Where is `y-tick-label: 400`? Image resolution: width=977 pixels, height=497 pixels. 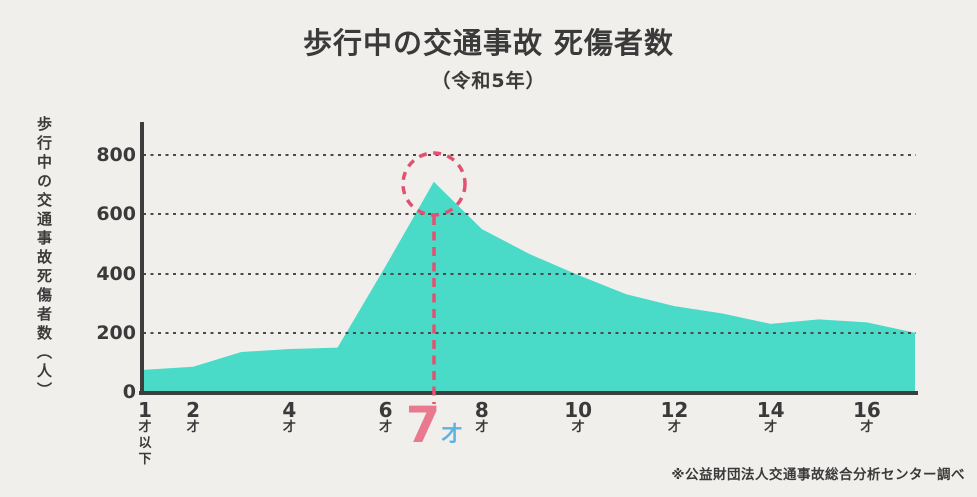
y-tick-label: 400 is located at coordinates (116, 273).